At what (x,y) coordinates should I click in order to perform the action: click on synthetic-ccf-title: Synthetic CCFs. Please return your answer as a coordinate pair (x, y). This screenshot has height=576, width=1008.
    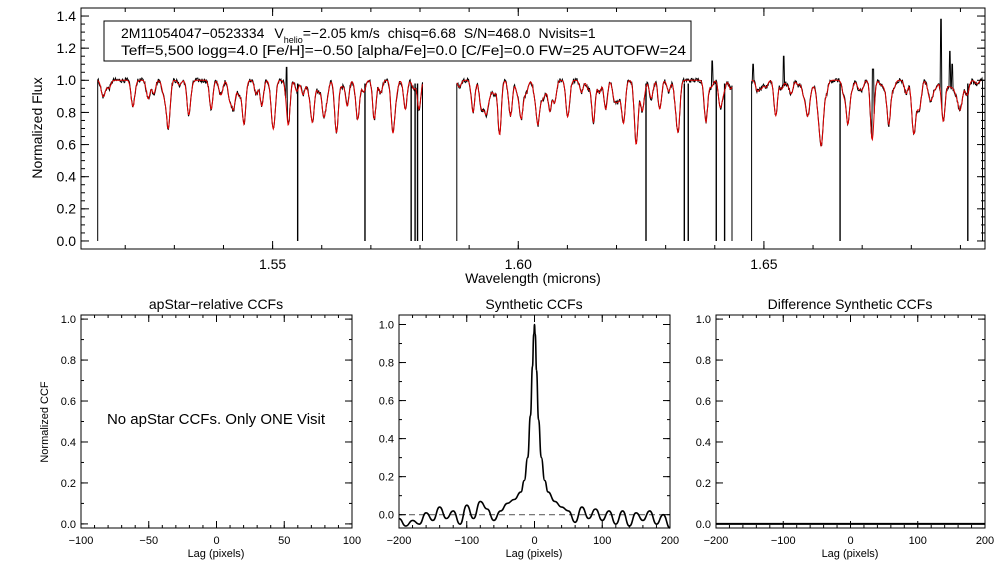
    Looking at the image, I should click on (533, 304).